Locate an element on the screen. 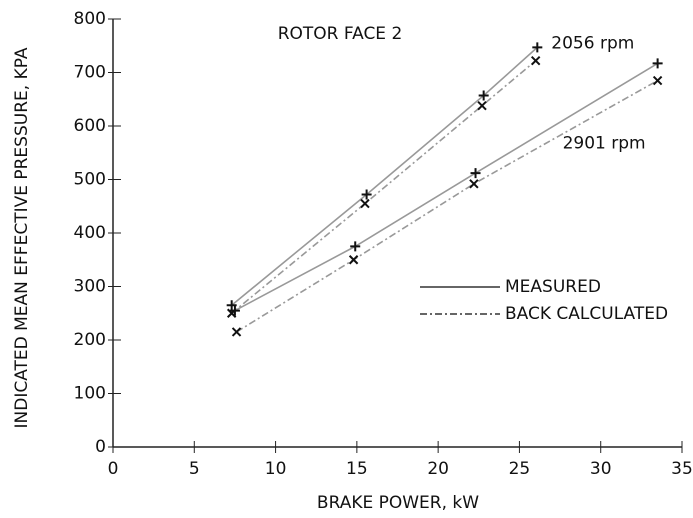 The width and height of the screenshot is (693, 518). legend-label: MEASURED is located at coordinates (553, 287).